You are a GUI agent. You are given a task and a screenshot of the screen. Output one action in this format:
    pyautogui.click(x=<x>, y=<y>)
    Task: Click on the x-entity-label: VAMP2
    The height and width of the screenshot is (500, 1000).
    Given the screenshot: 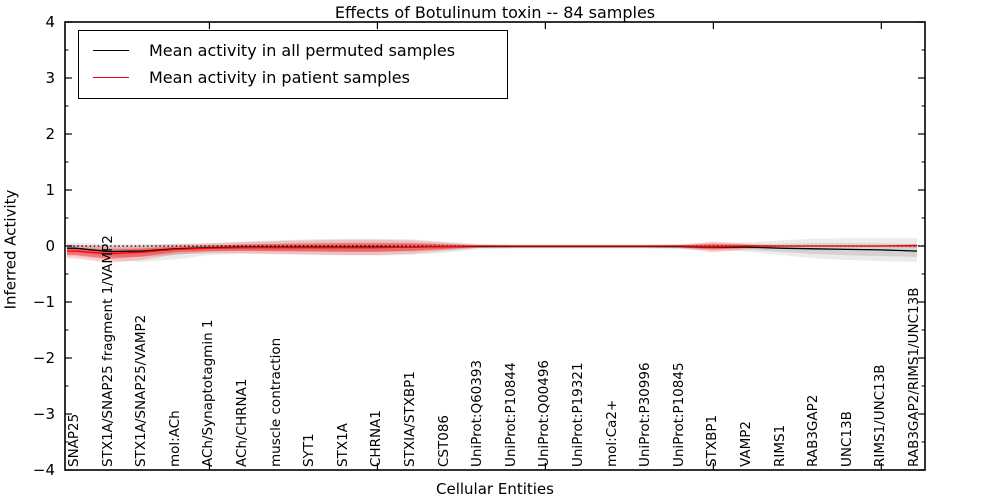 What is the action you would take?
    pyautogui.click(x=745, y=444)
    